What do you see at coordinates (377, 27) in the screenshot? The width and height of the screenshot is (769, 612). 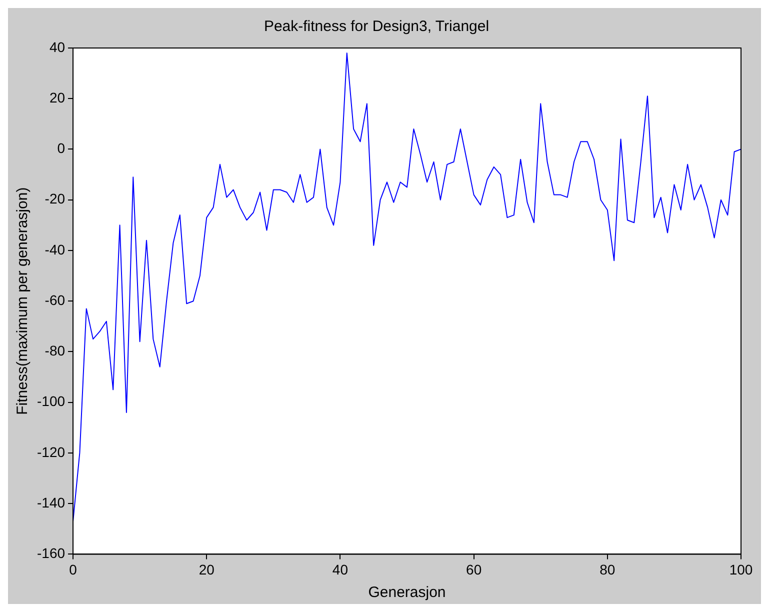 I see `chart-title: Peak-fitness for Design3, Triangel` at bounding box center [377, 27].